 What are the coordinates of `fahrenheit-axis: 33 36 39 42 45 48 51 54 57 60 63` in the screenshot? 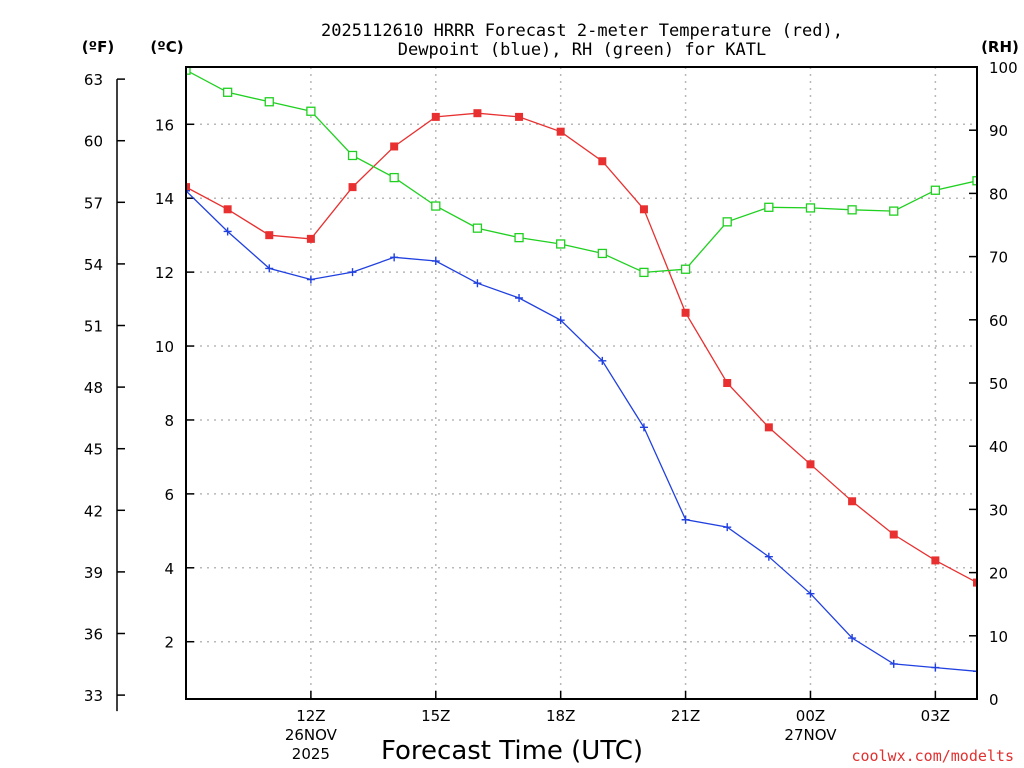 It's located at (104, 391).